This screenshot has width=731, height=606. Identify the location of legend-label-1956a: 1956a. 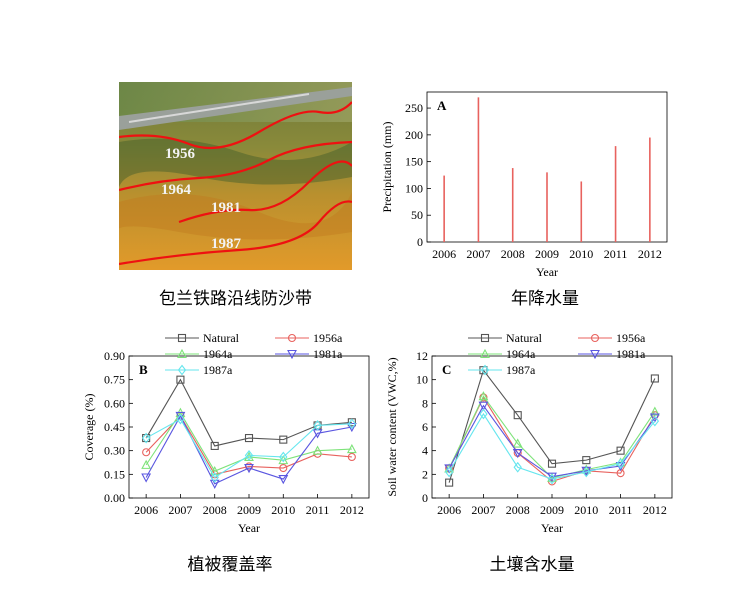
(328, 338).